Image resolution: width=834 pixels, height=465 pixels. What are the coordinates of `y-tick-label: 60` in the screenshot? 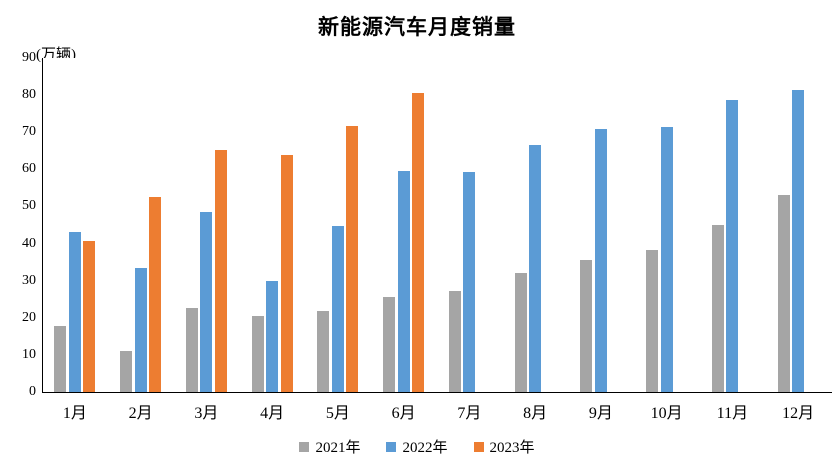 It's located at (29, 169).